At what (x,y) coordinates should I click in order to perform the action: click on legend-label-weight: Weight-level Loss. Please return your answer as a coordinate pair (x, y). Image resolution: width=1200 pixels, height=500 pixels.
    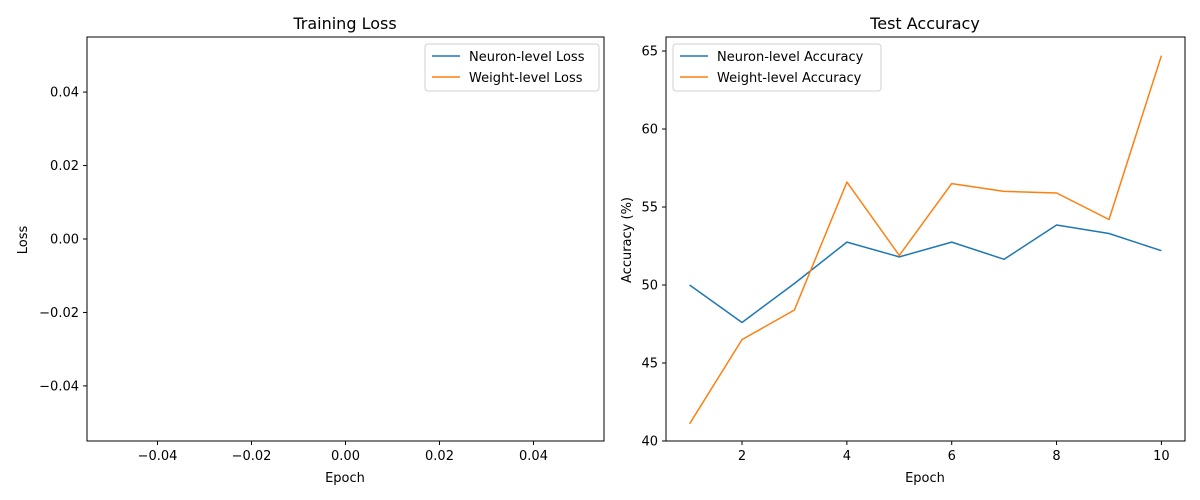
    Looking at the image, I should click on (526, 78).